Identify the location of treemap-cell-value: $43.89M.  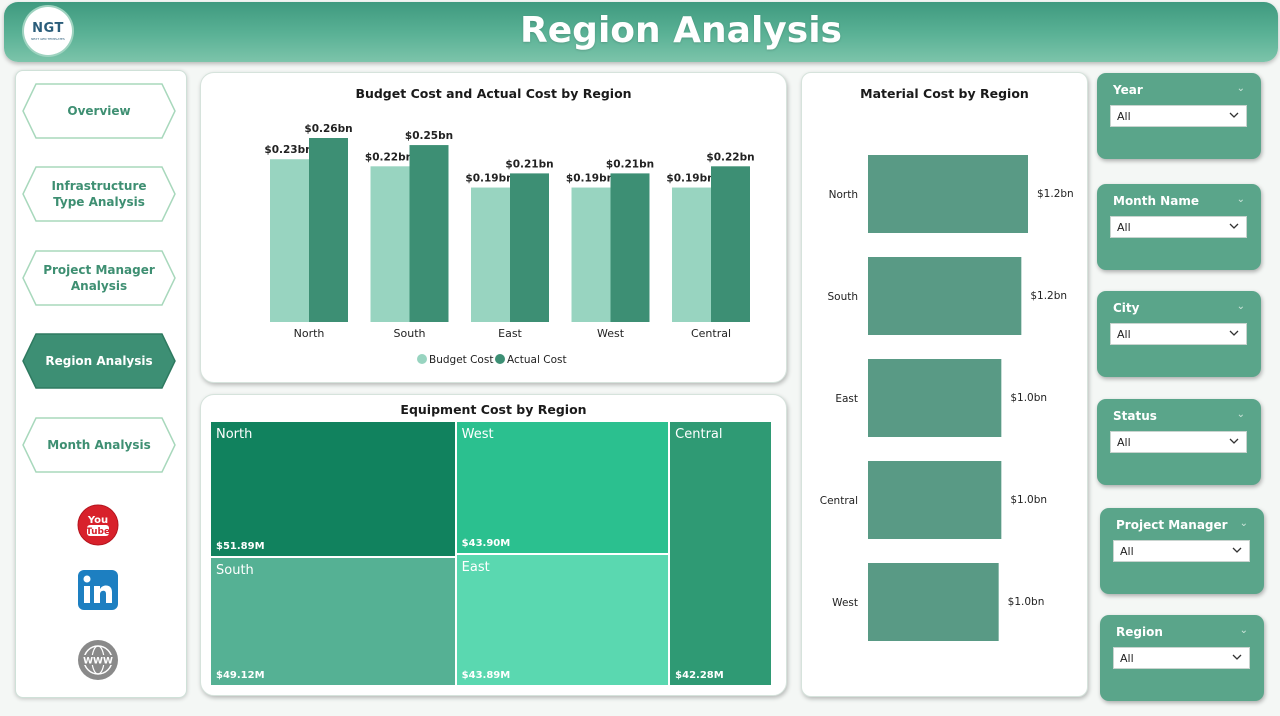
(486, 675).